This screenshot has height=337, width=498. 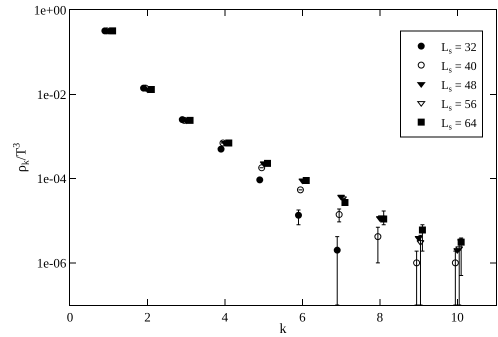 What do you see at coordinates (147, 317) in the screenshot?
I see `x-tick-label: 2` at bounding box center [147, 317].